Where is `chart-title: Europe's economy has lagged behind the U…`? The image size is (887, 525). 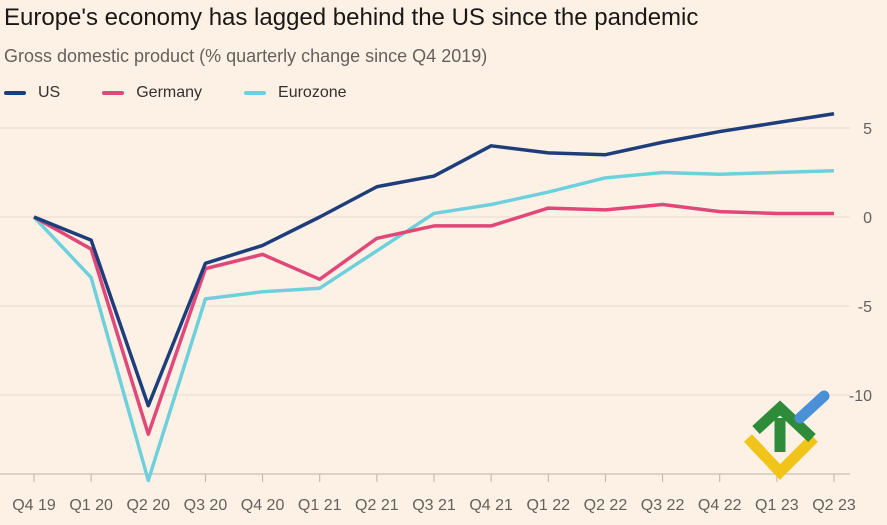
chart-title: Europe's economy has lagged behind the U… is located at coordinates (351, 17).